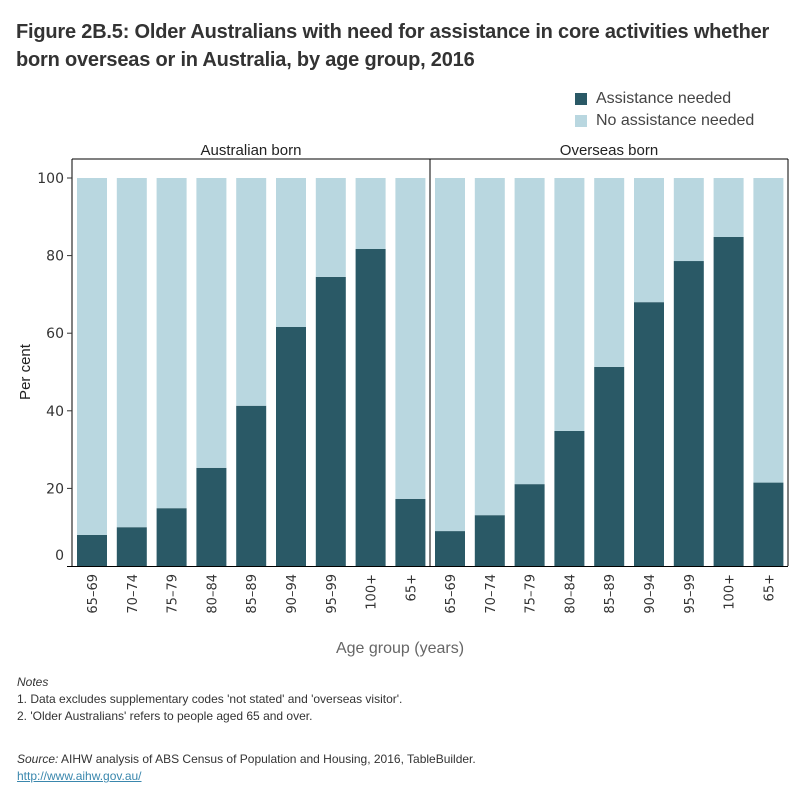 The width and height of the screenshot is (800, 800). Describe the element at coordinates (675, 120) in the screenshot. I see `legend-label-no-assistance: No assistance needed` at that location.